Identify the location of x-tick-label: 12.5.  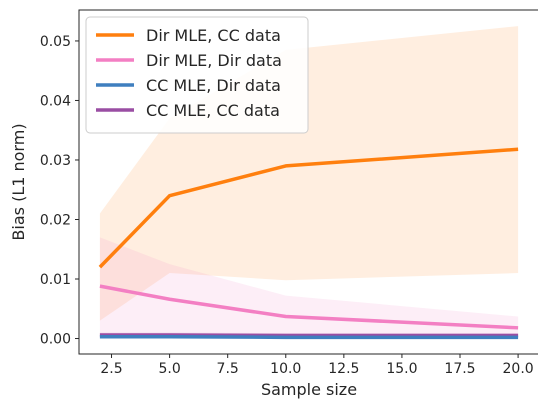
(343, 369).